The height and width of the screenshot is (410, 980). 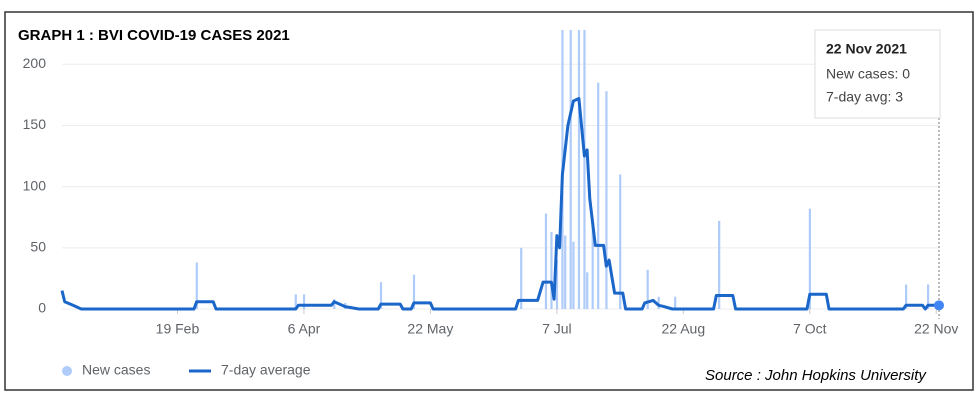 What do you see at coordinates (557, 329) in the screenshot?
I see `x-tick-label: 7 Jul` at bounding box center [557, 329].